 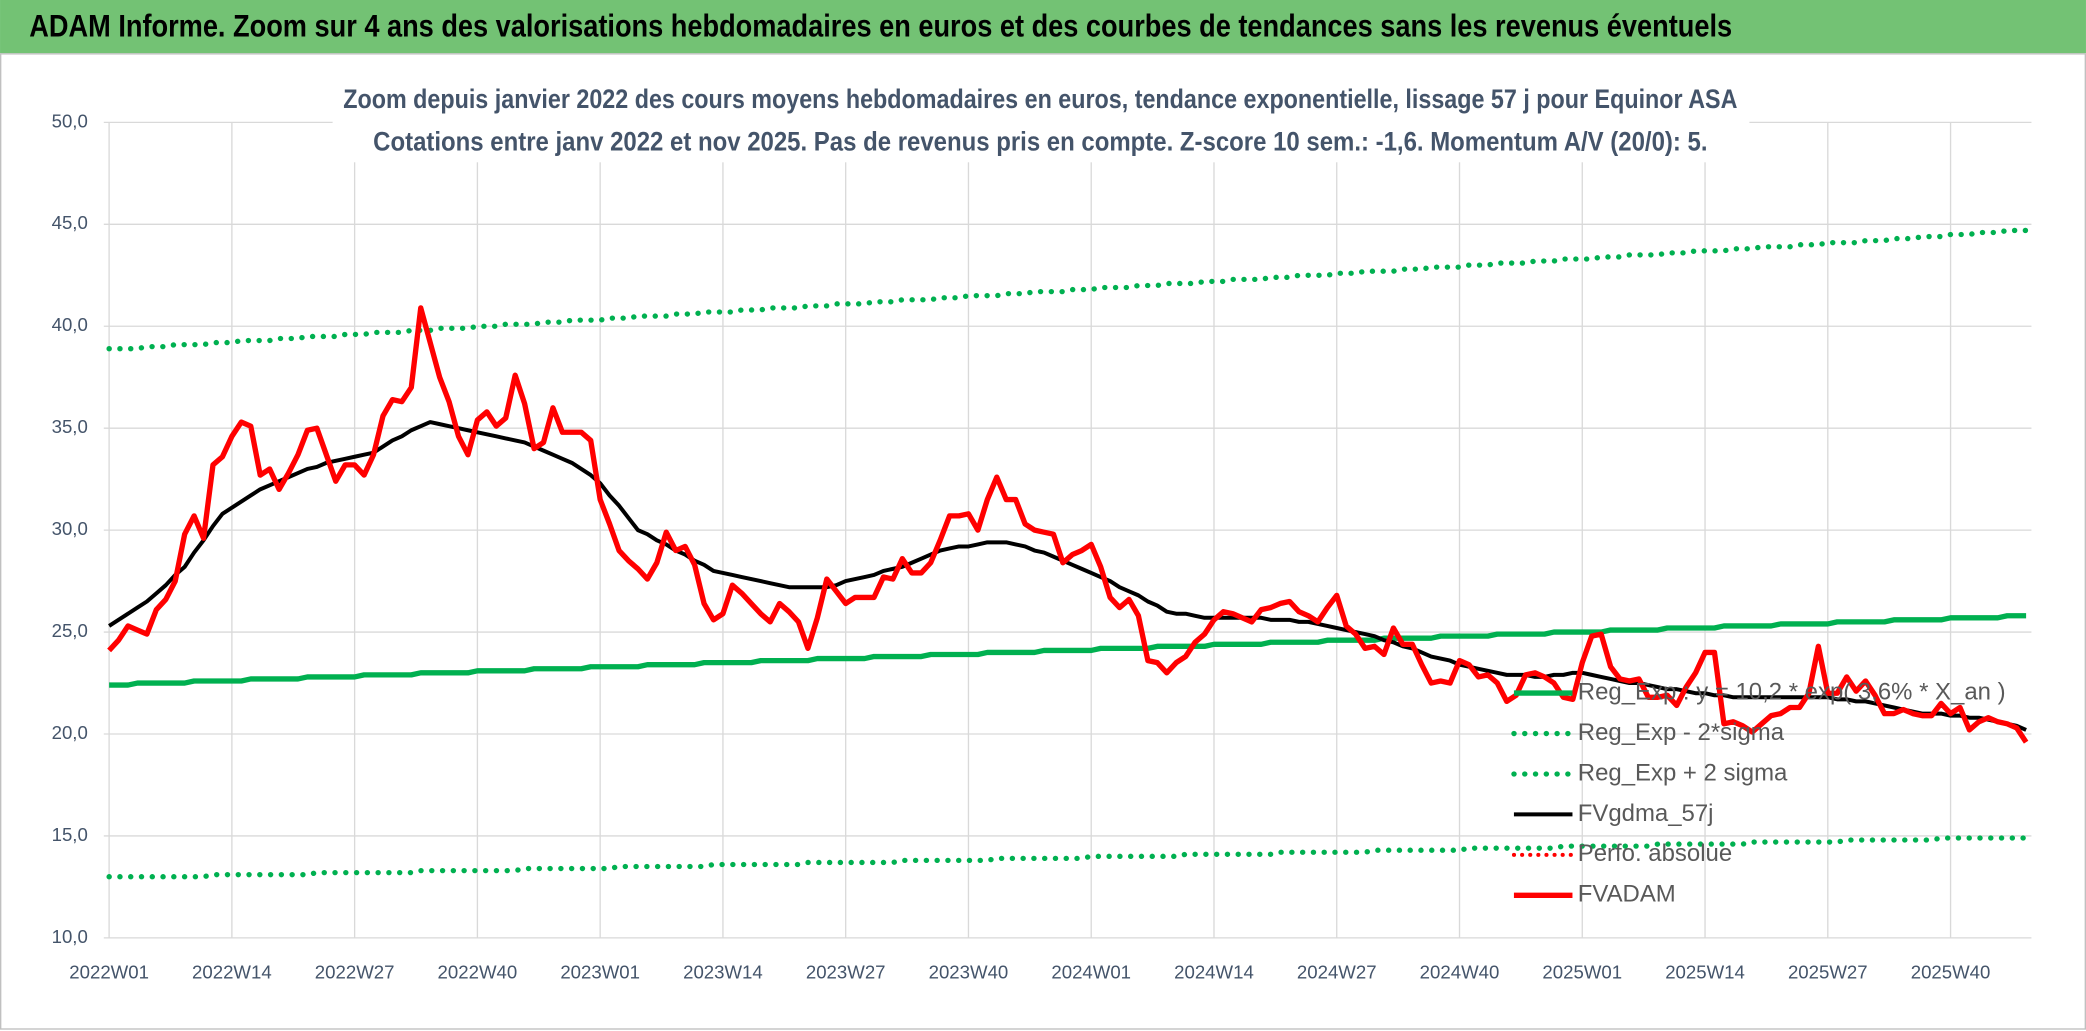 I want to click on x-tick-label: 2025W01, so click(x=1582, y=972).